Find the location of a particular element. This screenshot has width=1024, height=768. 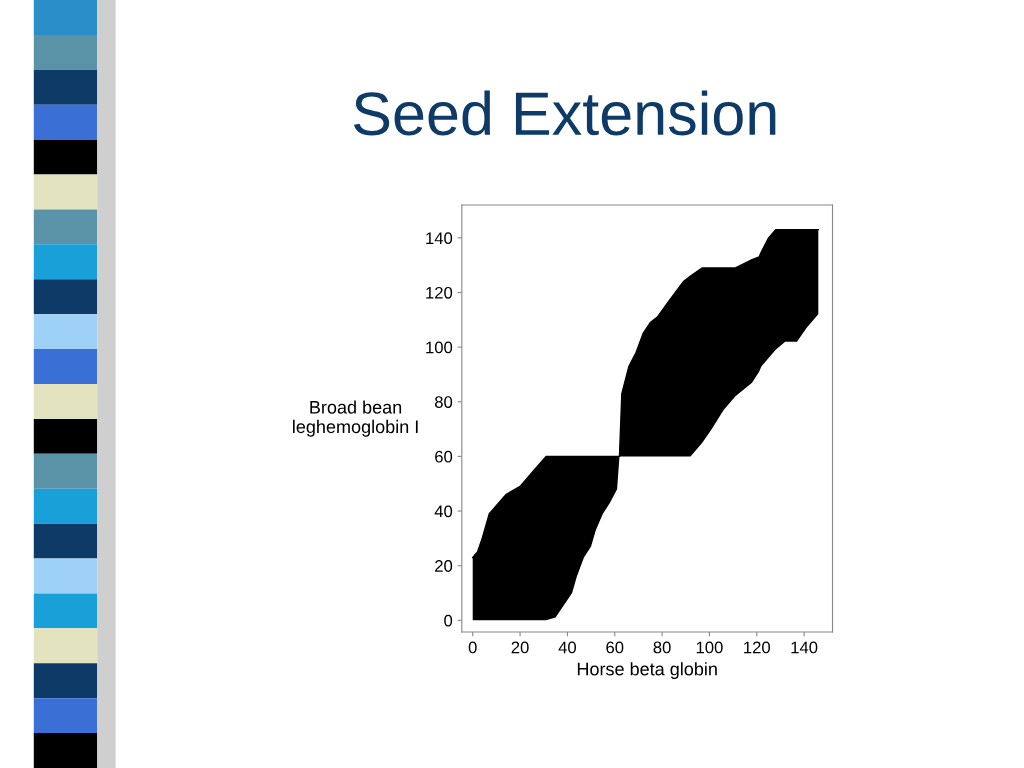

x-tick-label: 80 is located at coordinates (662, 647).